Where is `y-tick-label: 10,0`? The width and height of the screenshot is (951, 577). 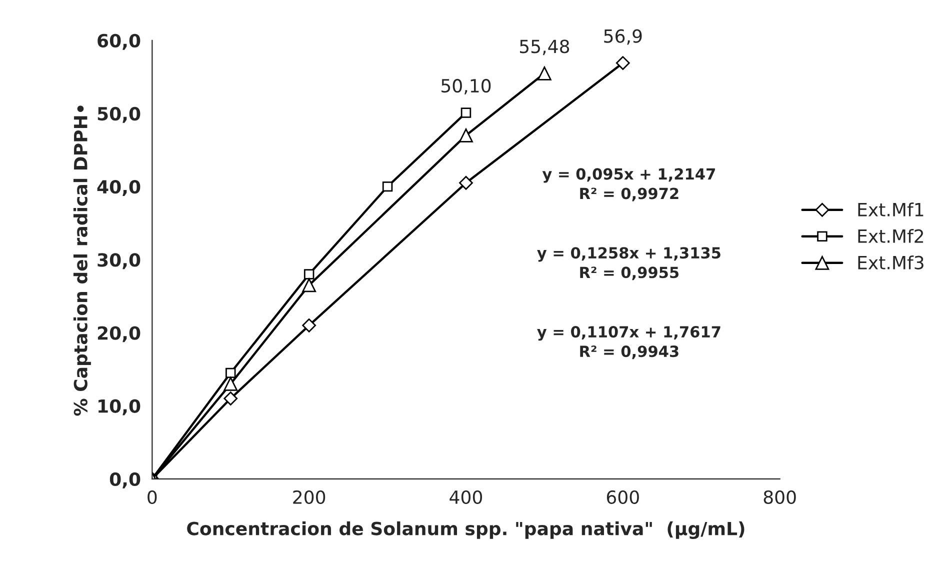
y-tick-label: 10,0 is located at coordinates (119, 407).